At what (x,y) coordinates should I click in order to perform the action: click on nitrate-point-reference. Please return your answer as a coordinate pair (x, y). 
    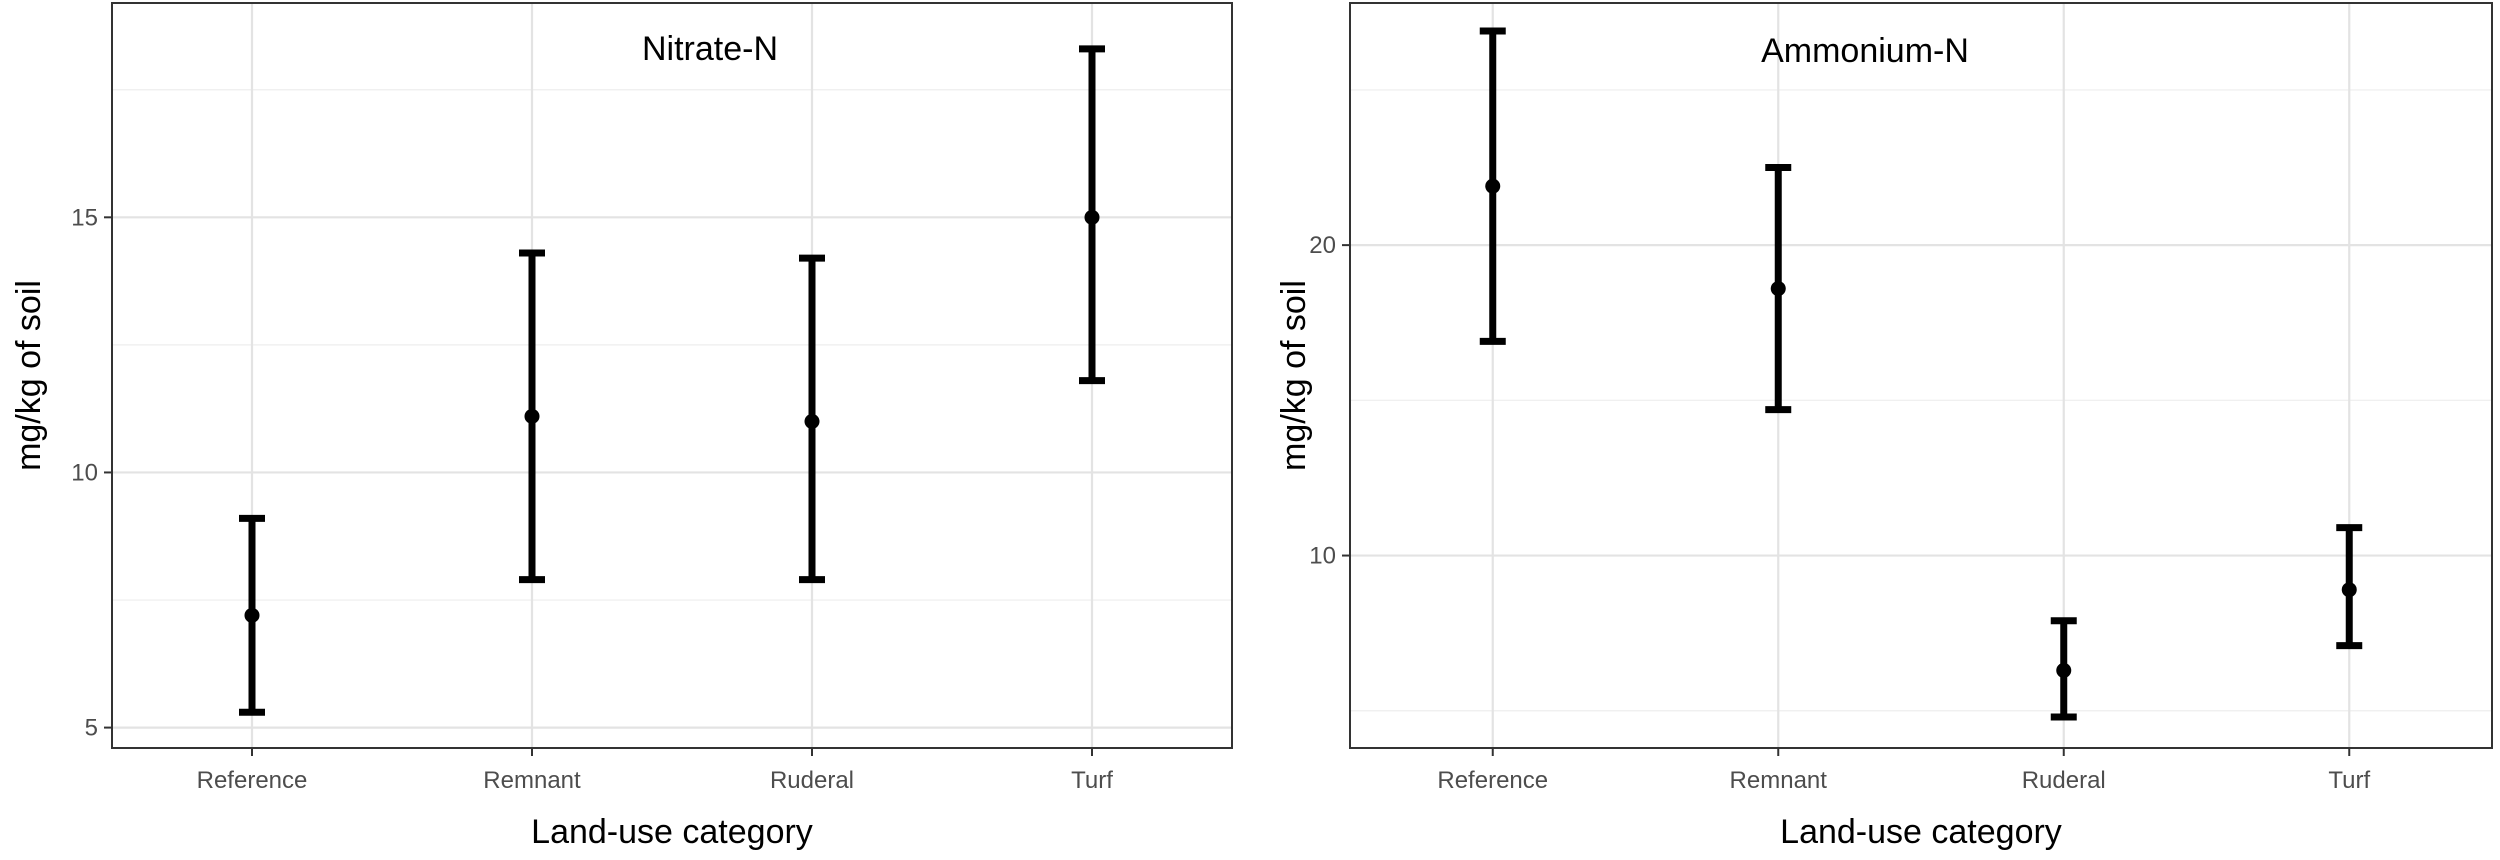
    Looking at the image, I should click on (252, 615).